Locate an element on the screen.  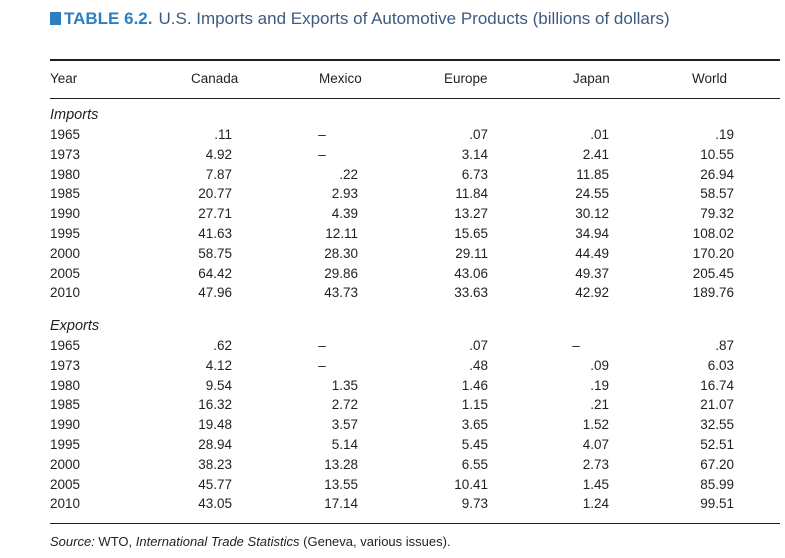
cell-japan: 1.24 is located at coordinates (595, 504).